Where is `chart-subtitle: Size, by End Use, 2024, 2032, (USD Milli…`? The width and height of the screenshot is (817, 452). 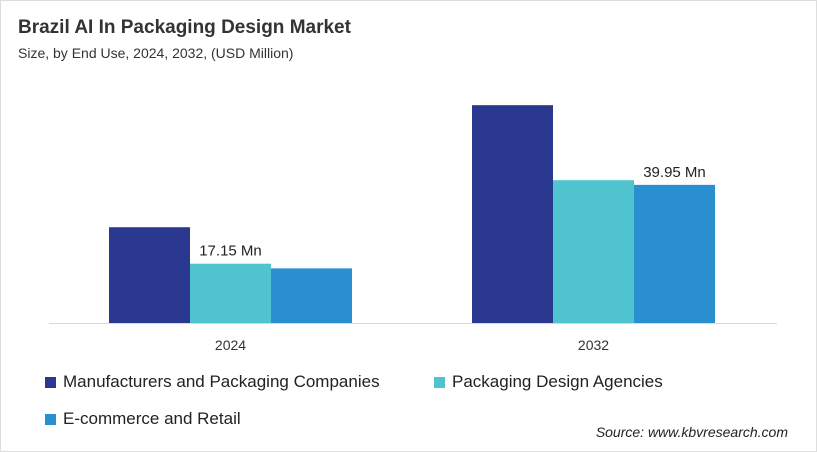
chart-subtitle: Size, by End Use, 2024, 2032, (USD Milli… is located at coordinates (156, 53).